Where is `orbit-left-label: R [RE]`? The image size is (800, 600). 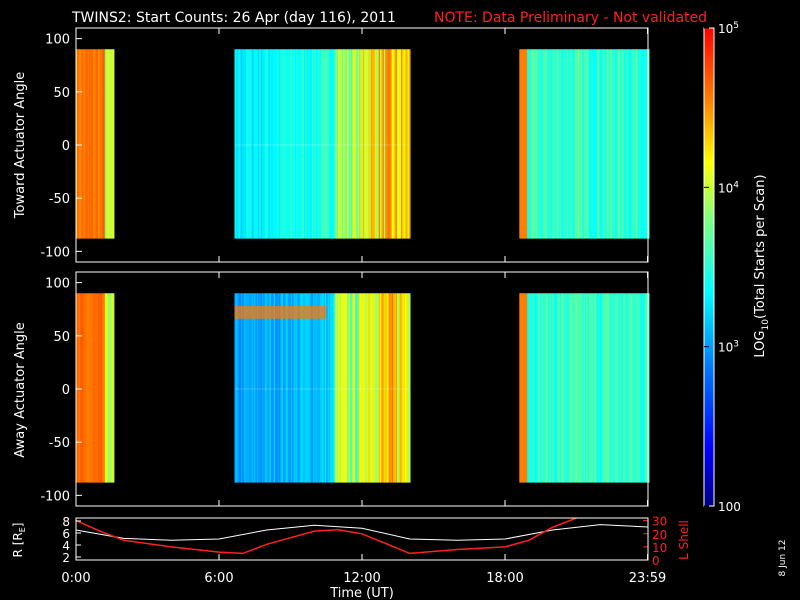 orbit-left-label: R [RE] is located at coordinates (19, 540).